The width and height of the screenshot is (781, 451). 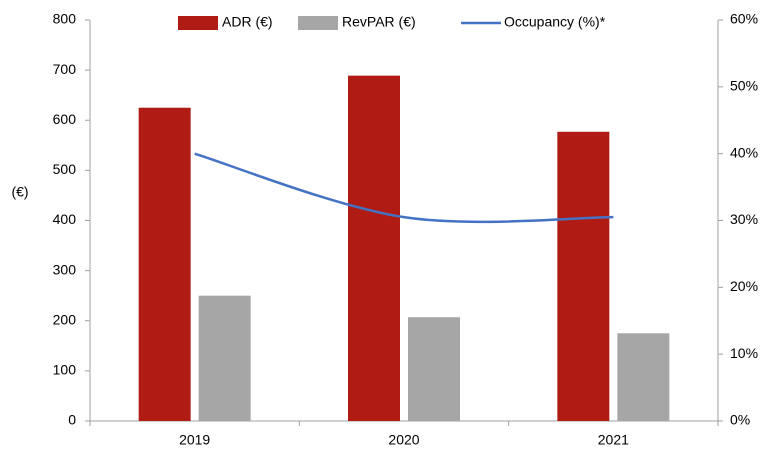 I want to click on y2-tick-label: 50%, so click(x=744, y=86).